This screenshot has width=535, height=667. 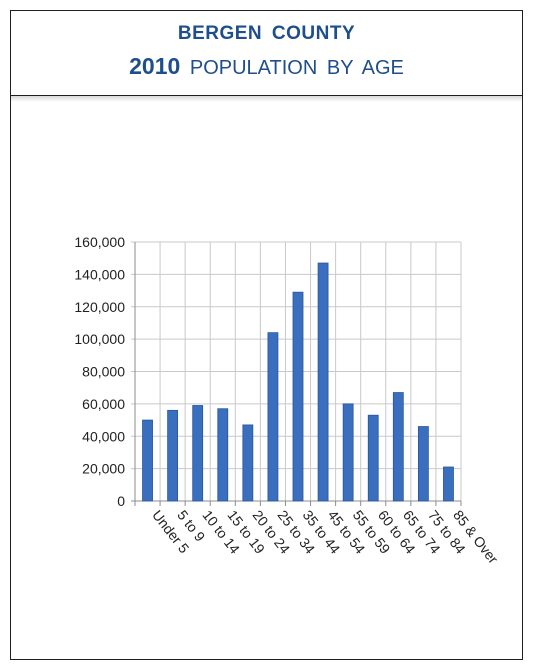 I want to click on county-title: BERGEN COUNTY, so click(x=266, y=33).